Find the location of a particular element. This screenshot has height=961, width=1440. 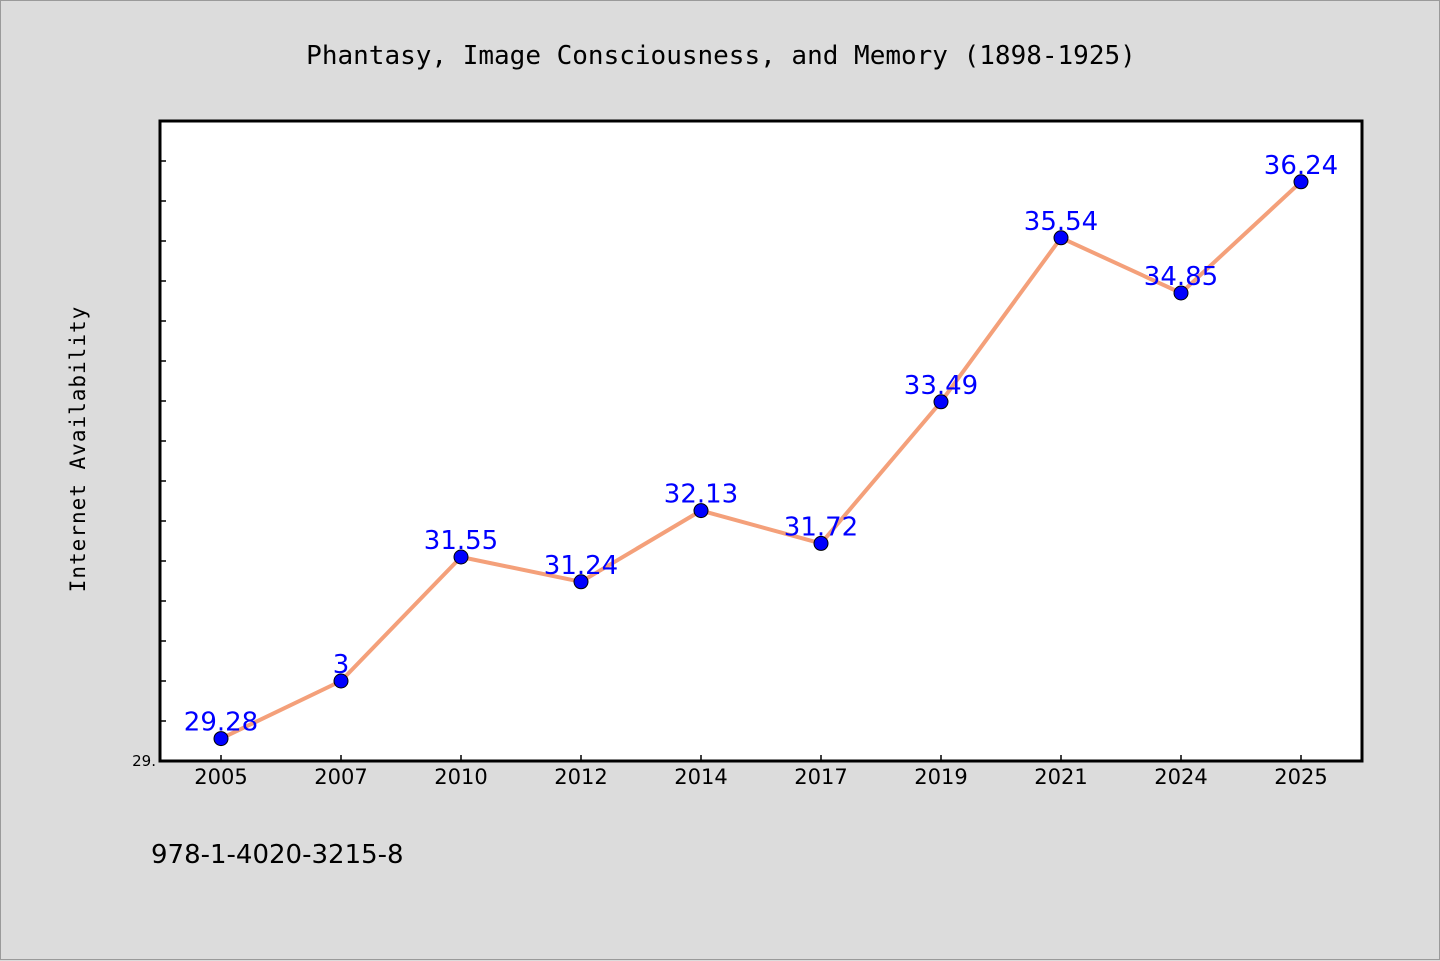

footer-isbn: 978-1-4020-3215-8 is located at coordinates (277, 855).